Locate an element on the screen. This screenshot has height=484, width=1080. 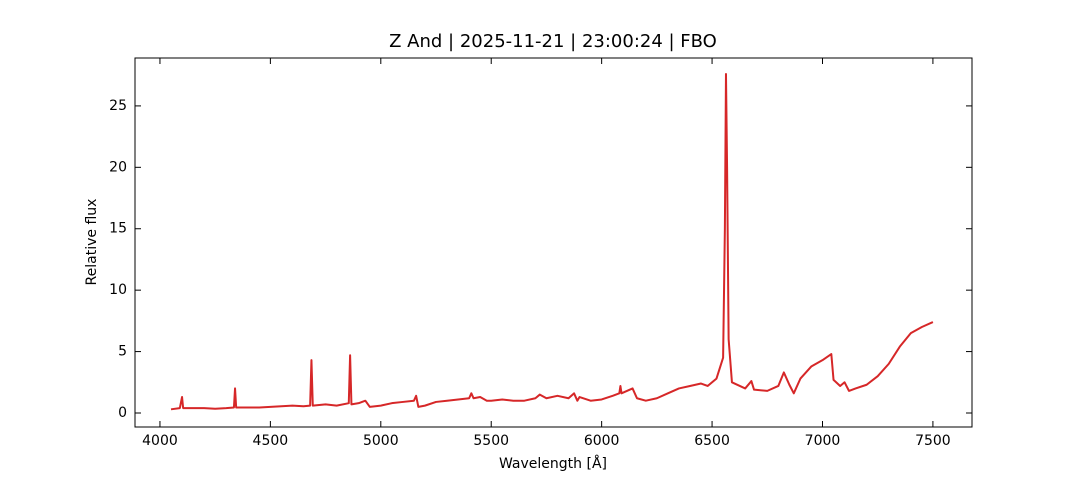
x-tick-label: 6500 is located at coordinates (712, 441).